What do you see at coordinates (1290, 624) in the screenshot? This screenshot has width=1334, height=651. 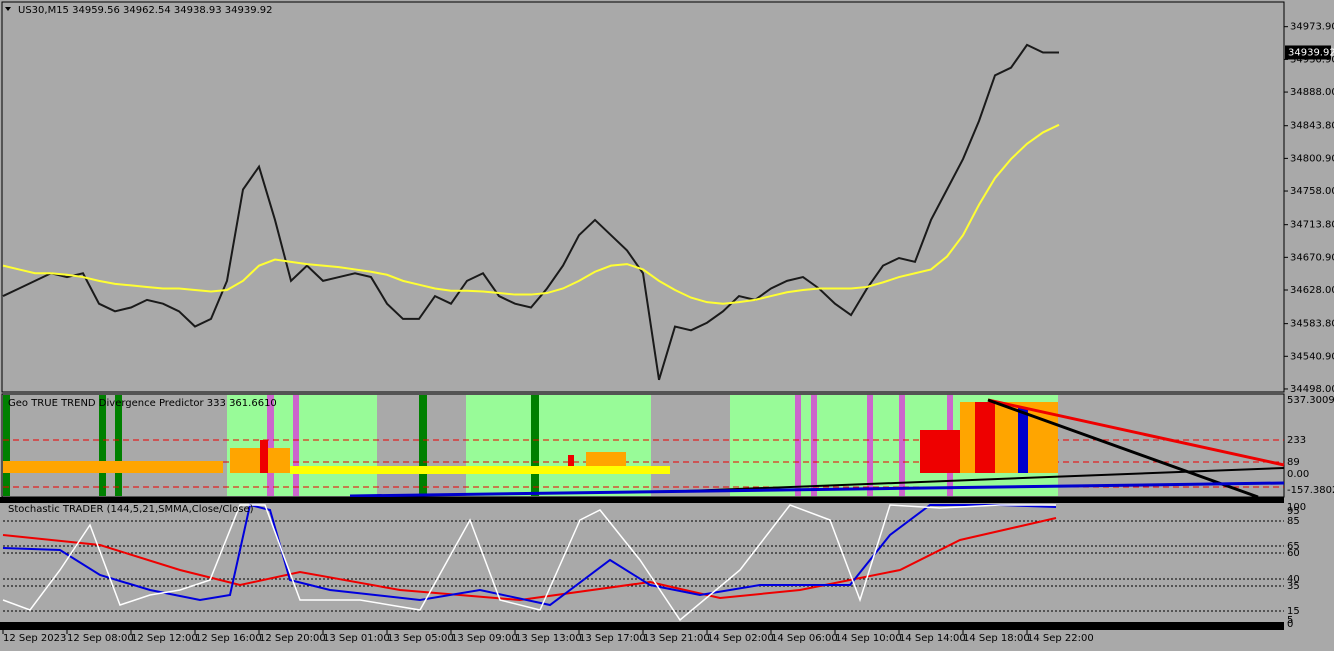 I see `stochastic-axis-label: 0` at bounding box center [1290, 624].